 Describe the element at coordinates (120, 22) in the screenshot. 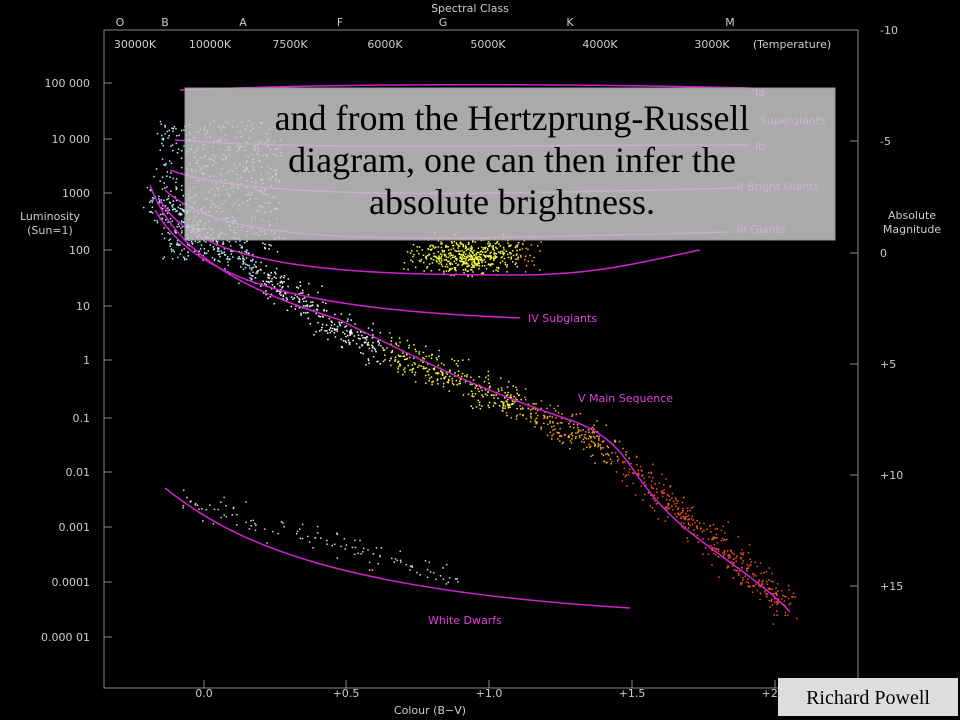

I see `spectral-class: O` at that location.